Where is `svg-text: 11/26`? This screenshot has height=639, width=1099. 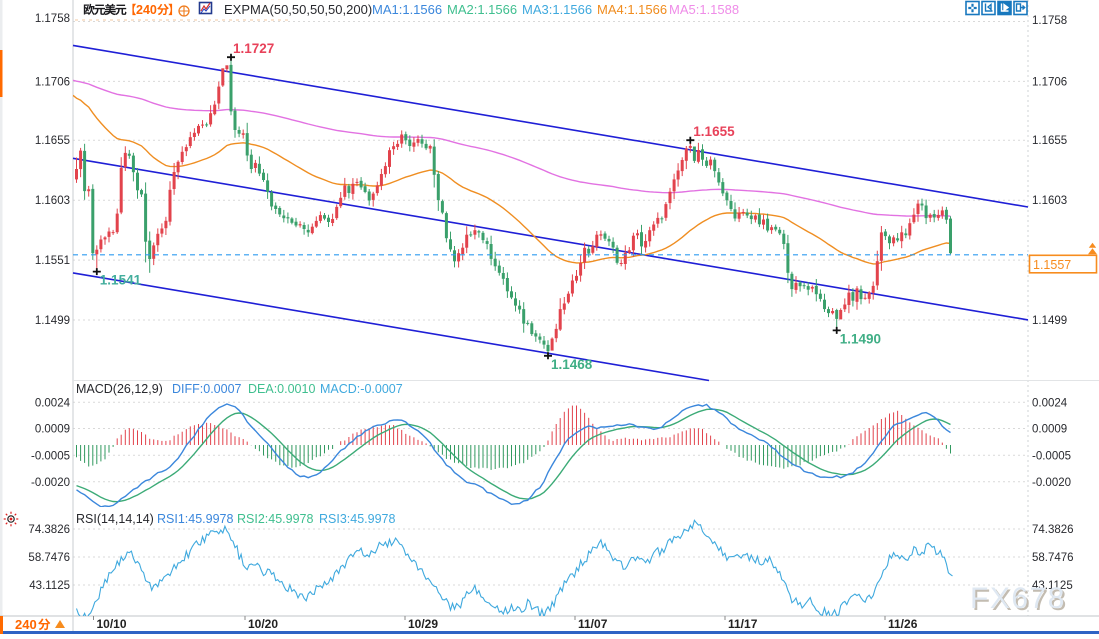
svg-text: 11/26 is located at coordinates (903, 624).